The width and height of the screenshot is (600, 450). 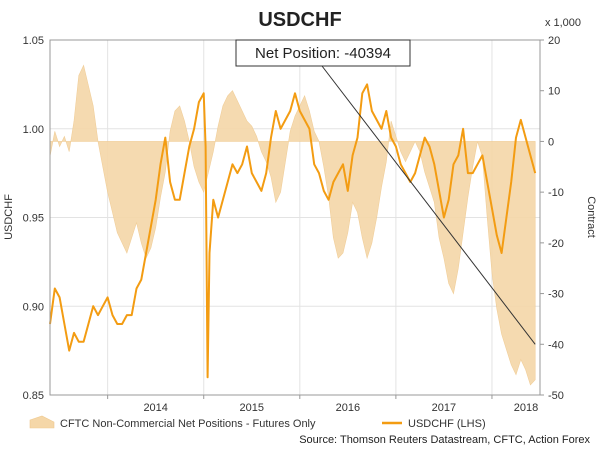 I want to click on legend-label-line: USDCHF (LHS), so click(x=447, y=424).